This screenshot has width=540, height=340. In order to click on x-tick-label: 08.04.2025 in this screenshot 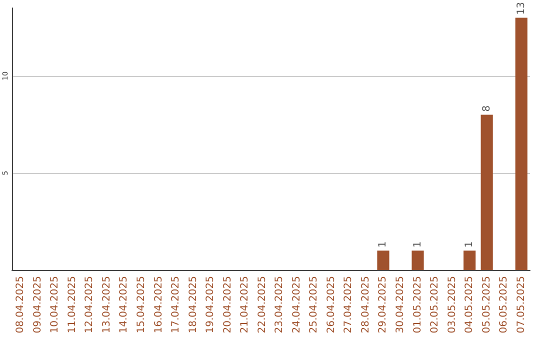, I will do `click(20, 305)`.